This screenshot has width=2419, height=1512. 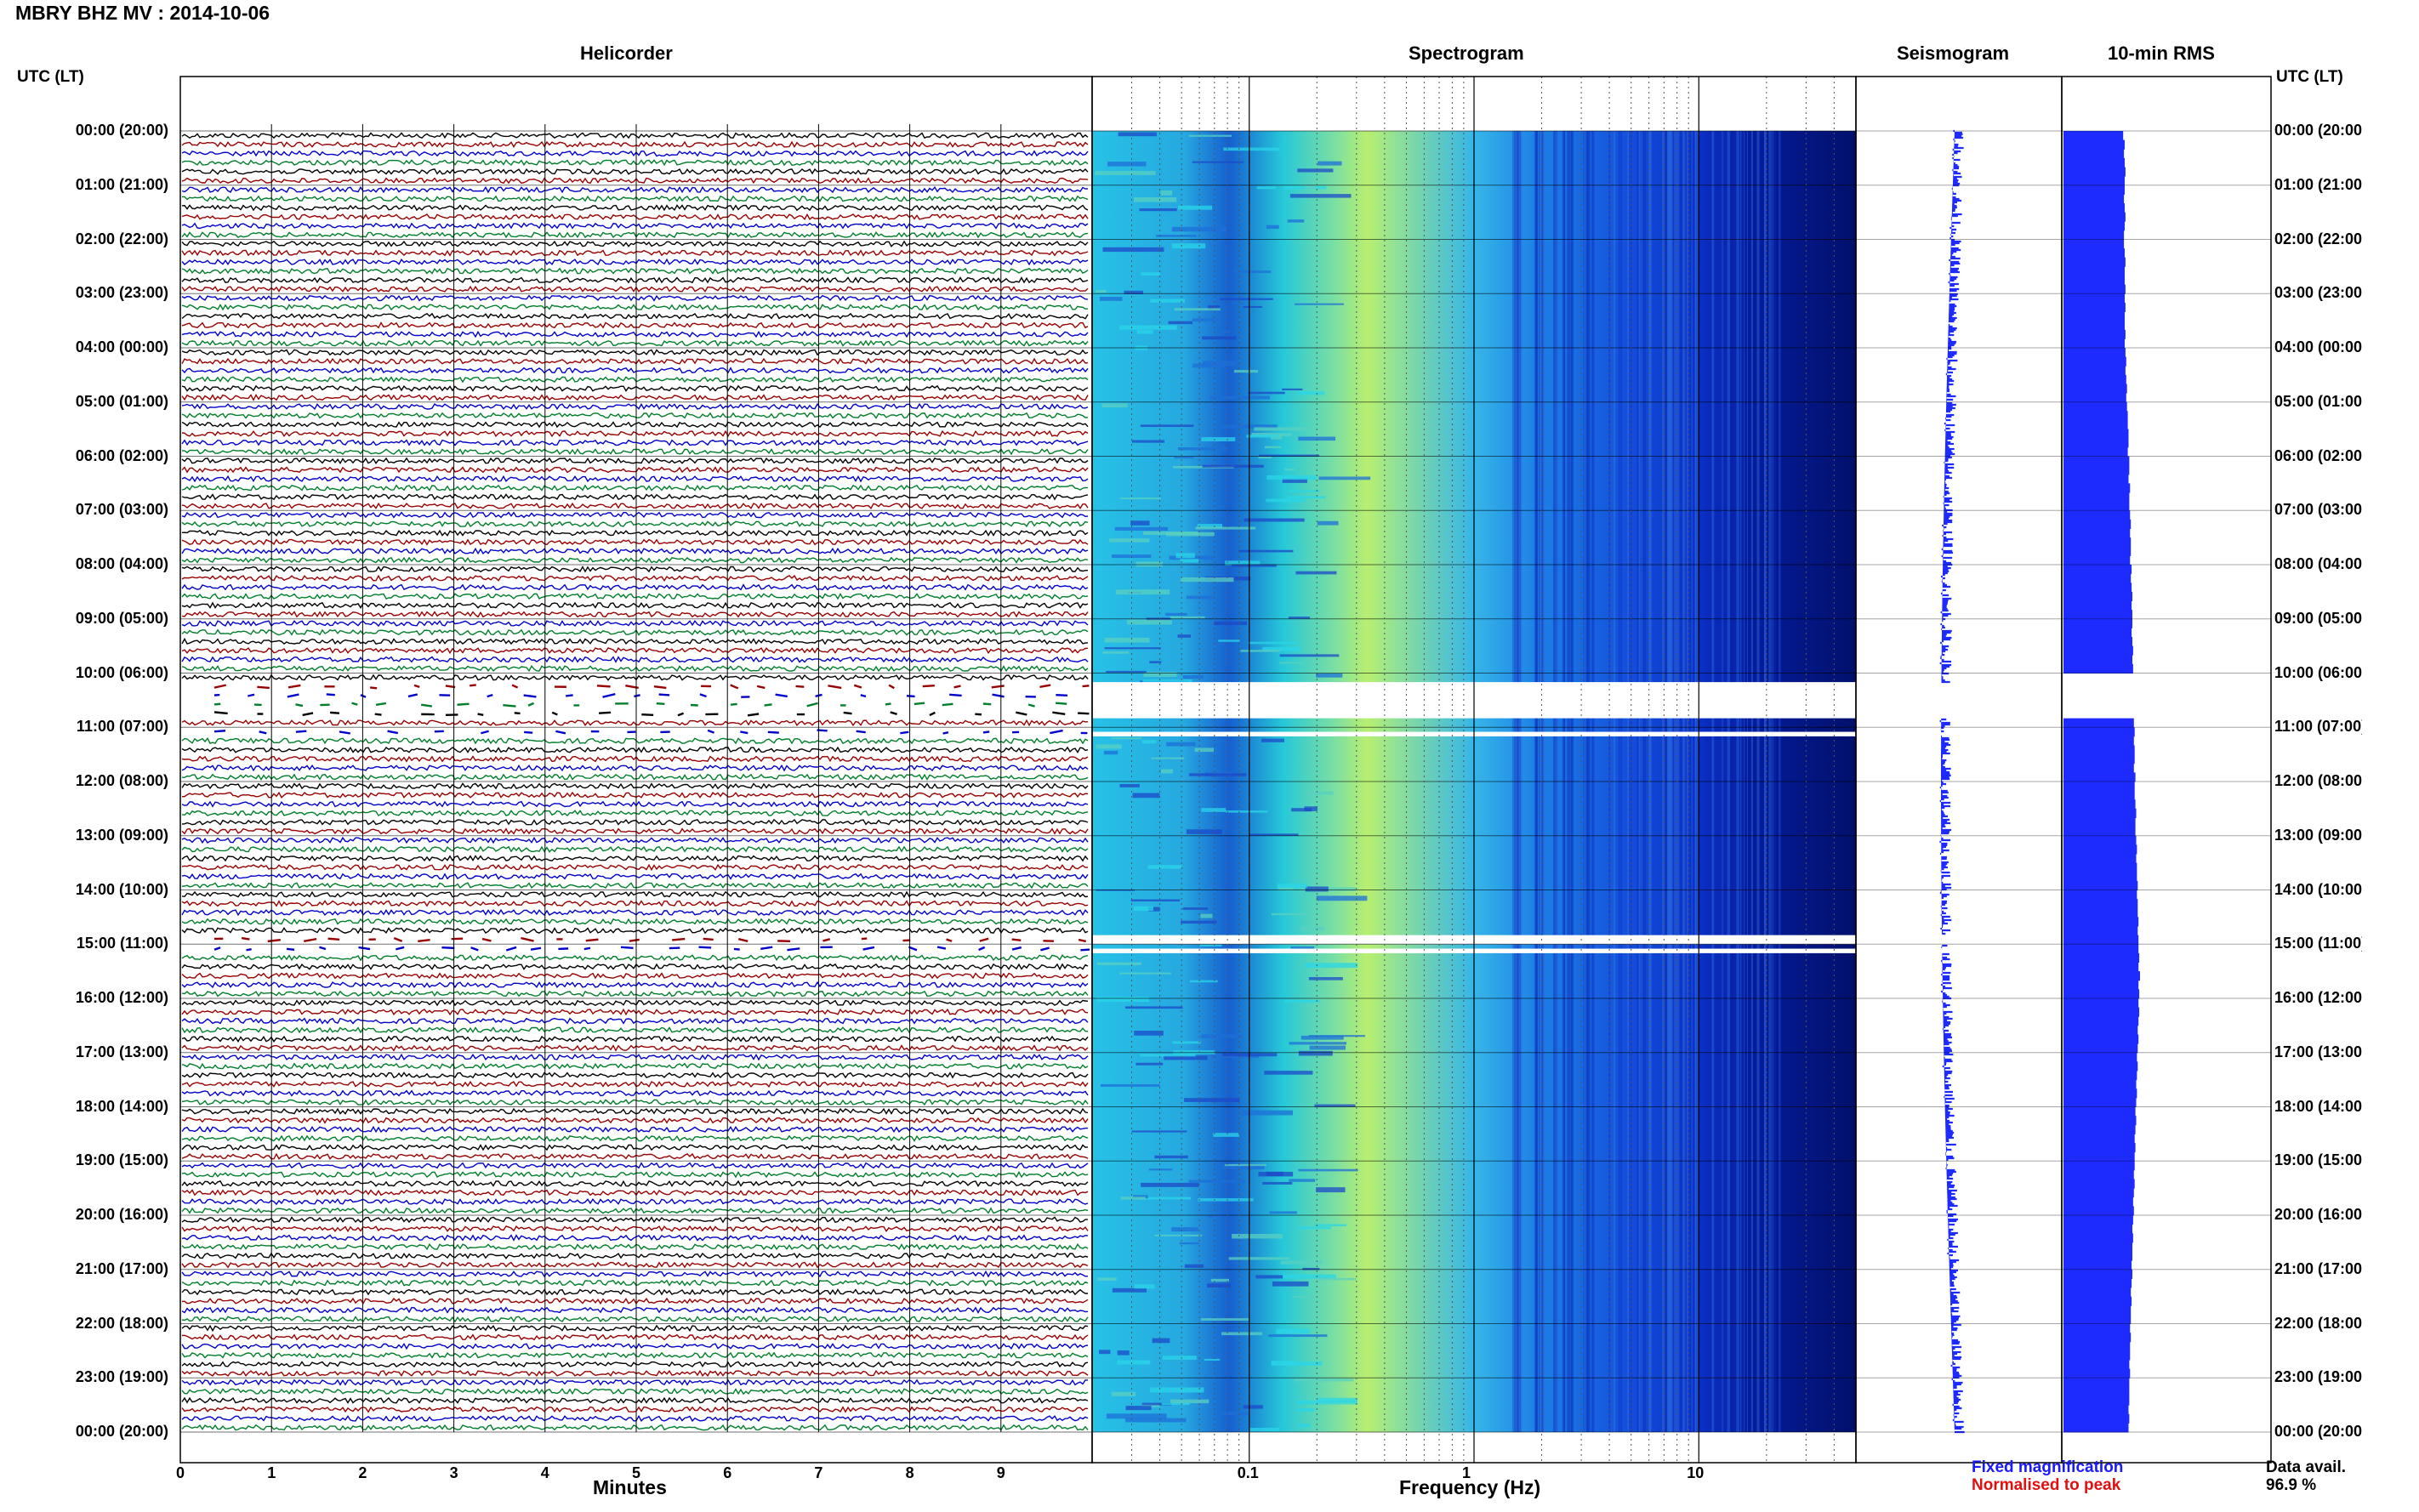 What do you see at coordinates (2318, 455) in the screenshot?
I see `utc-tick-right: 06:00 (02:00)` at bounding box center [2318, 455].